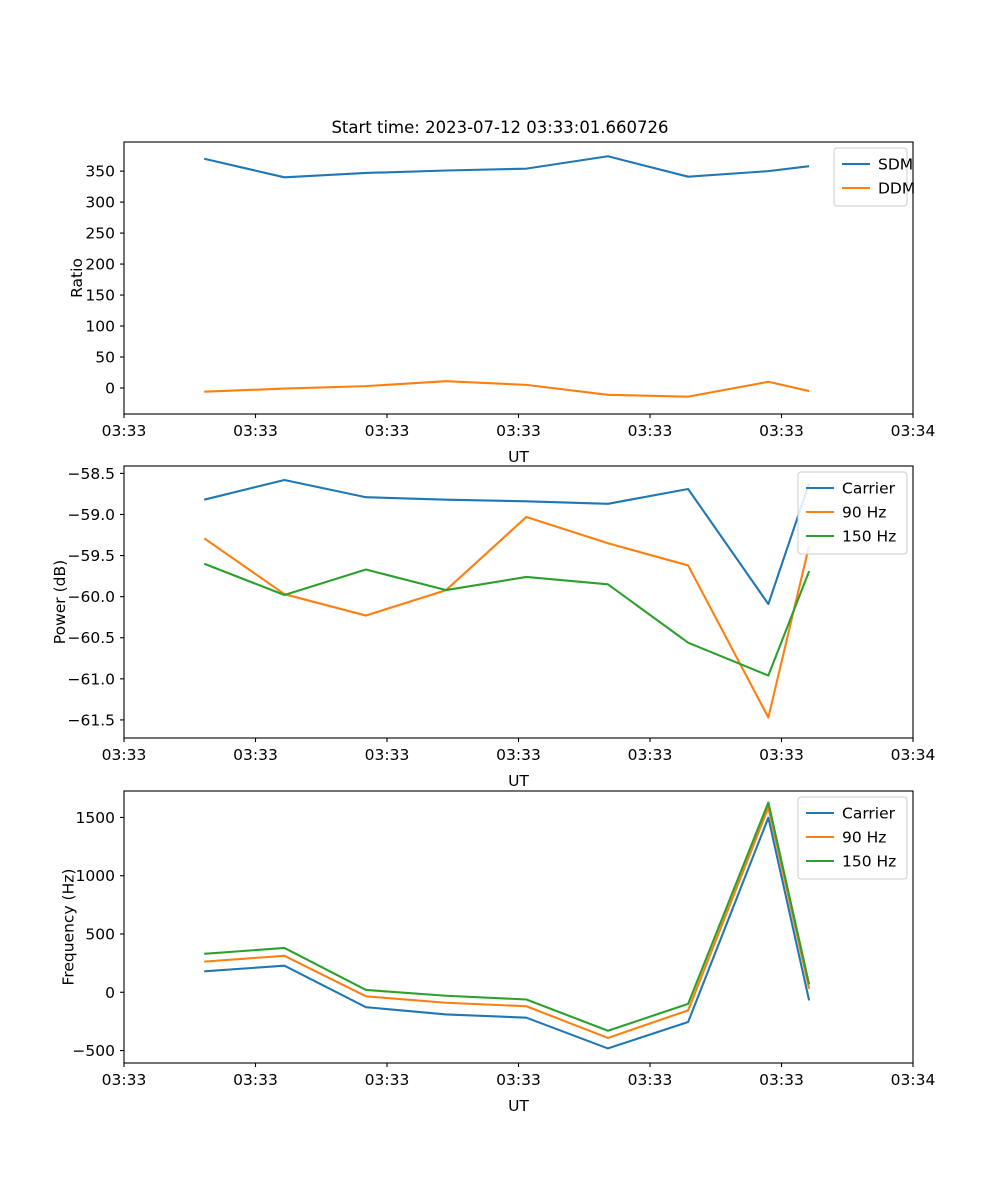 Image resolution: width=1000 pixels, height=1200 pixels. What do you see at coordinates (92, 556) in the screenshot?
I see `y-tick-label: −59.5` at bounding box center [92, 556].